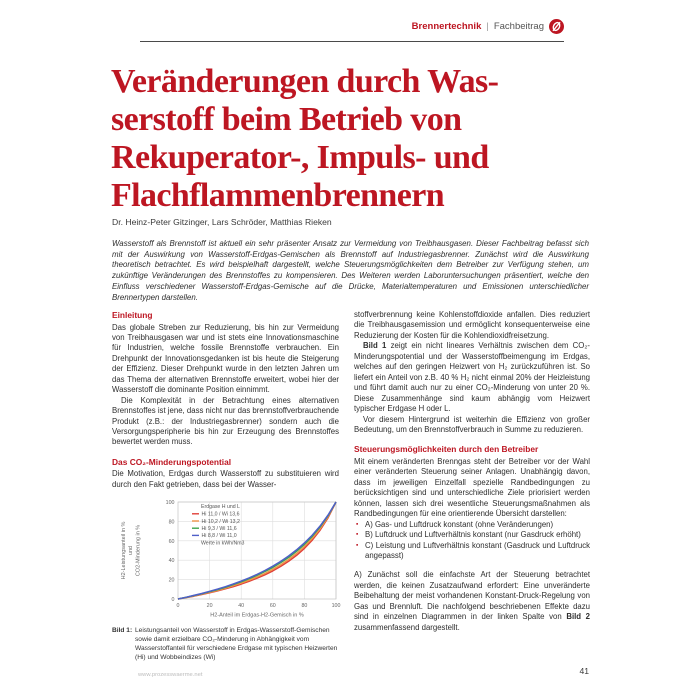 This screenshot has height=700, width=700. Describe the element at coordinates (173, 600) in the screenshot. I see `y-tick-label: 0` at that location.